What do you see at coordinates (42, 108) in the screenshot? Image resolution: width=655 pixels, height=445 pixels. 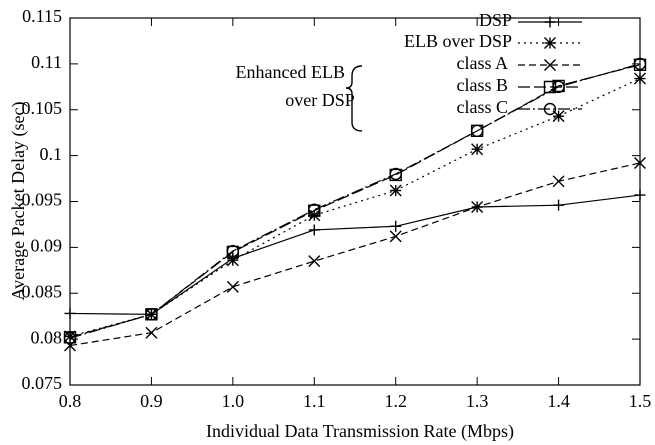 I see `y-tick-label: 0.105` at bounding box center [42, 108].